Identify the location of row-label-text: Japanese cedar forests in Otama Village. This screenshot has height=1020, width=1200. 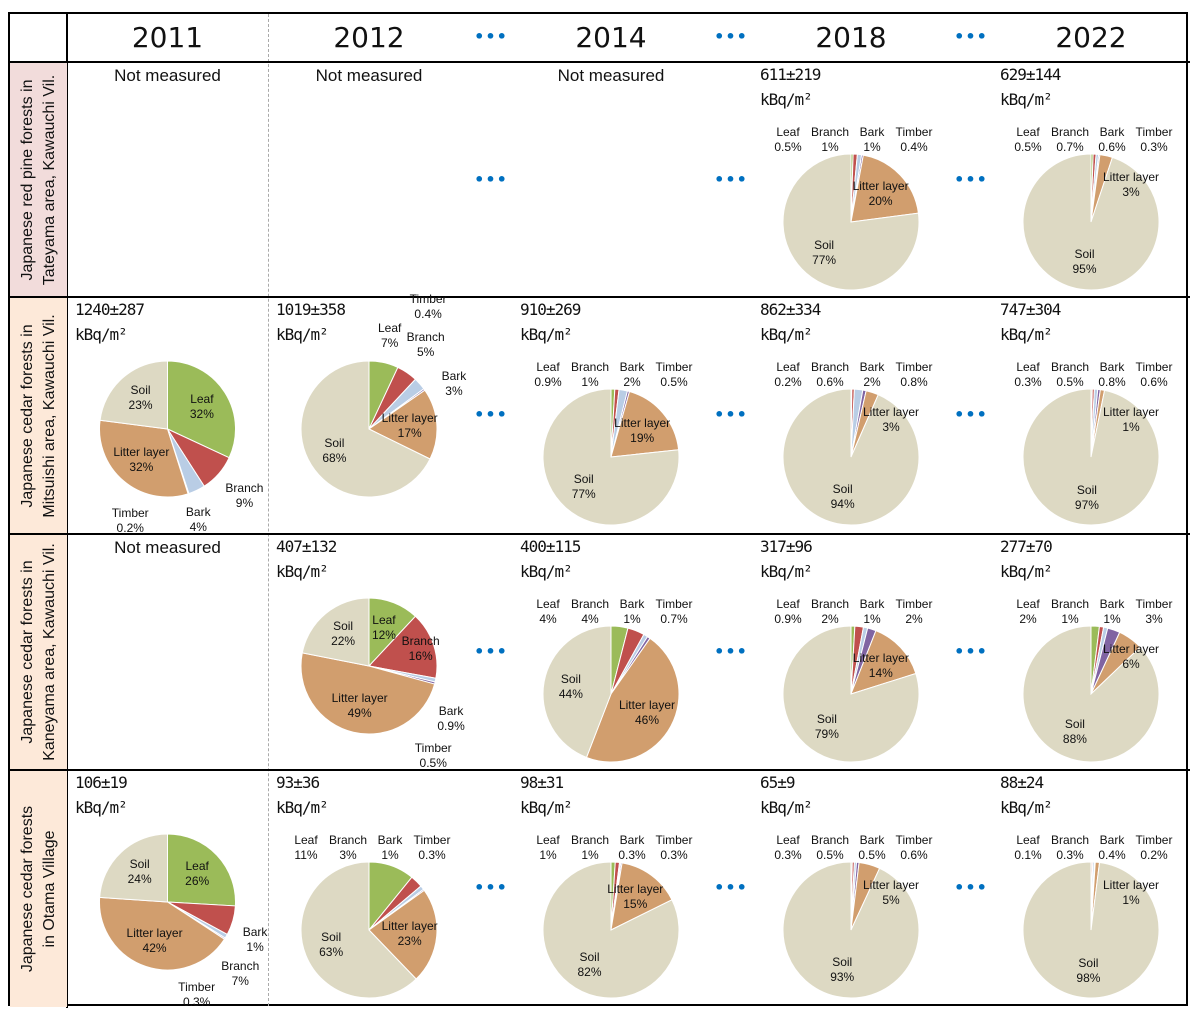
(39, 889).